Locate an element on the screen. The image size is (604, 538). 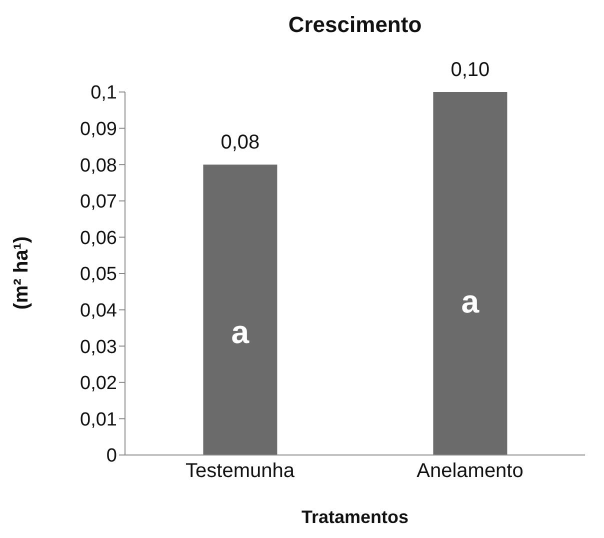
y-tick-label: 0 is located at coordinates (111, 456).